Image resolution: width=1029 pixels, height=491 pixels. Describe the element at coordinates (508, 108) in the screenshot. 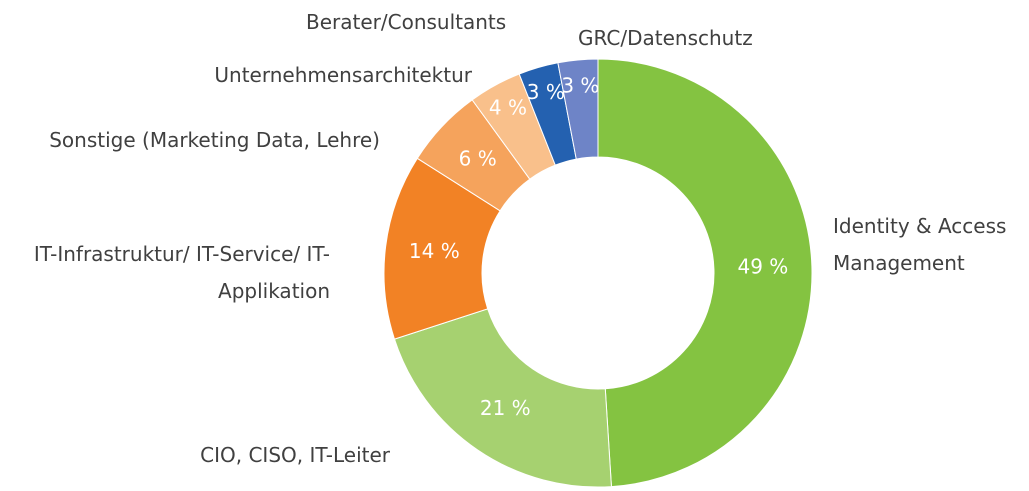

I see `value-label: 4 %` at that location.